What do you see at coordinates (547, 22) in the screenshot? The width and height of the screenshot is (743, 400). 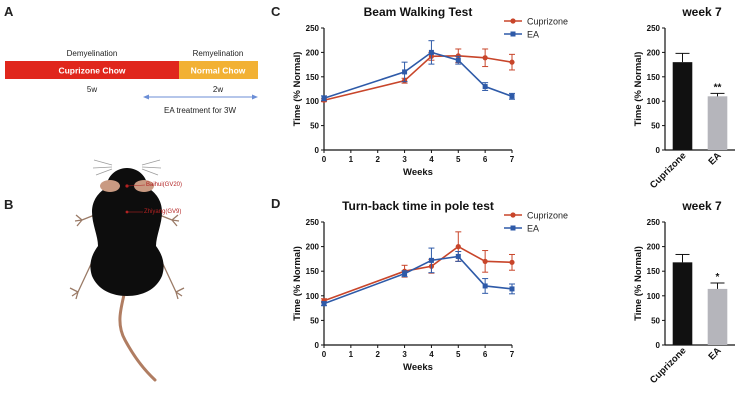 I see `legend-label: Cuprizone` at bounding box center [547, 22].